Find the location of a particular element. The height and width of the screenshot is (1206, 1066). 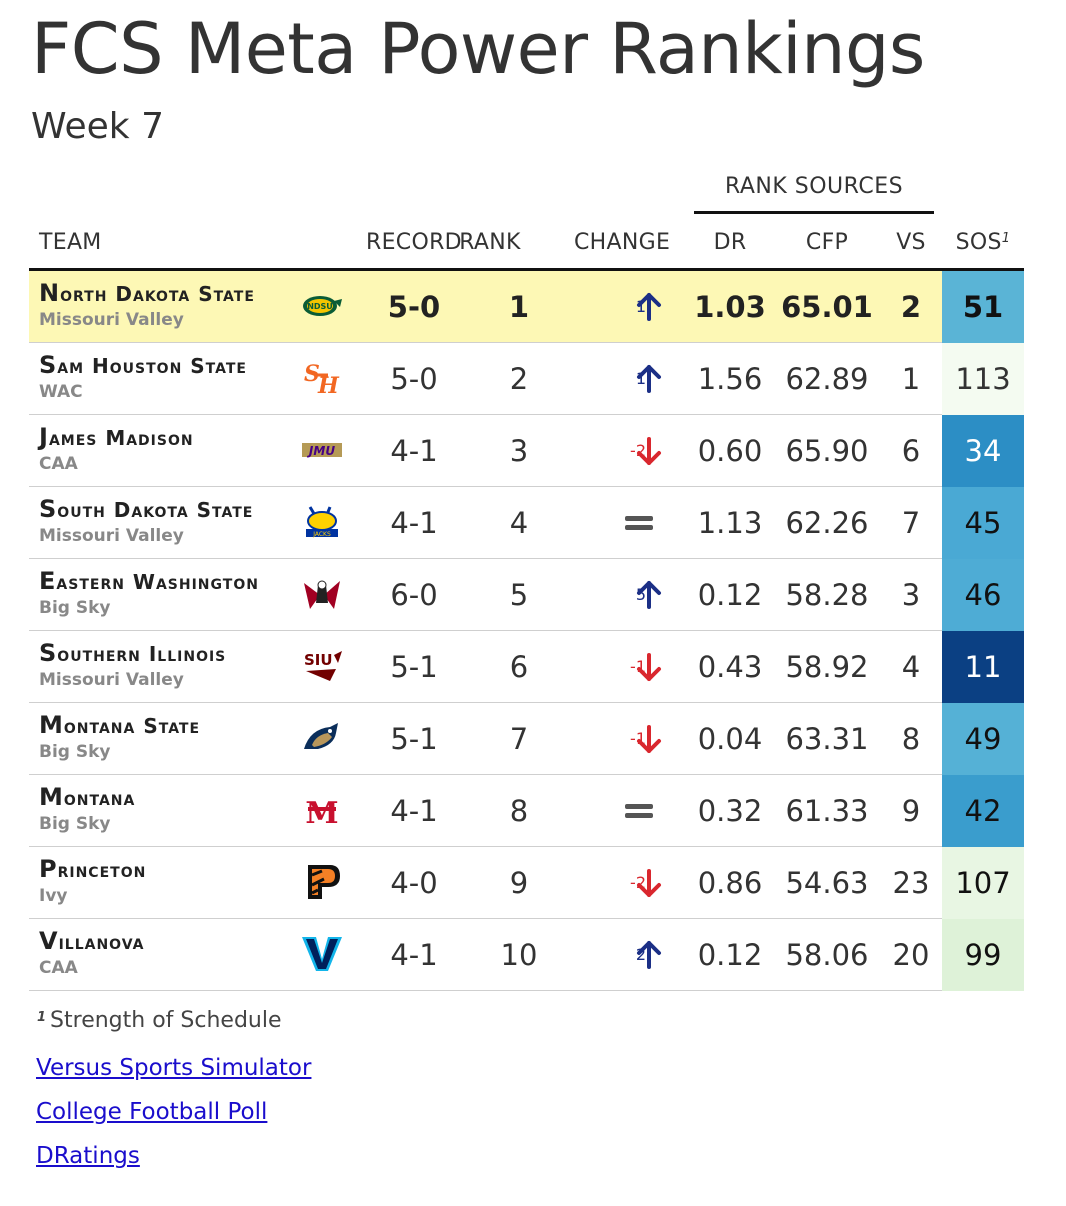

sos-cell: 99 is located at coordinates (983, 955).